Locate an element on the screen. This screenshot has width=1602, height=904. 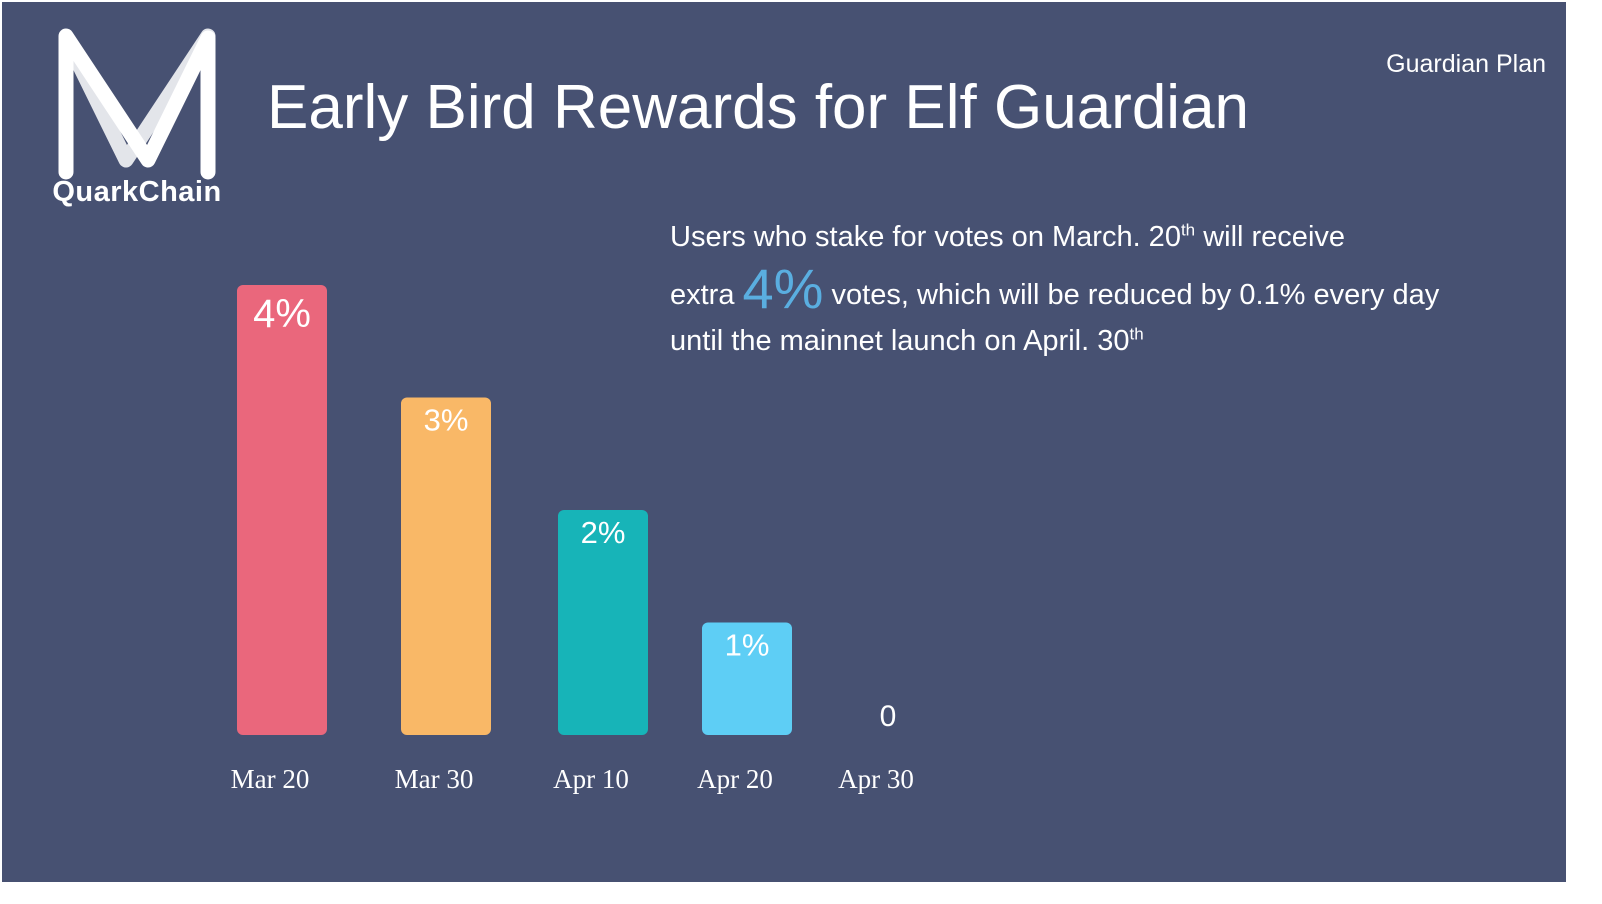
category-label: Apr 30 is located at coordinates (876, 779).